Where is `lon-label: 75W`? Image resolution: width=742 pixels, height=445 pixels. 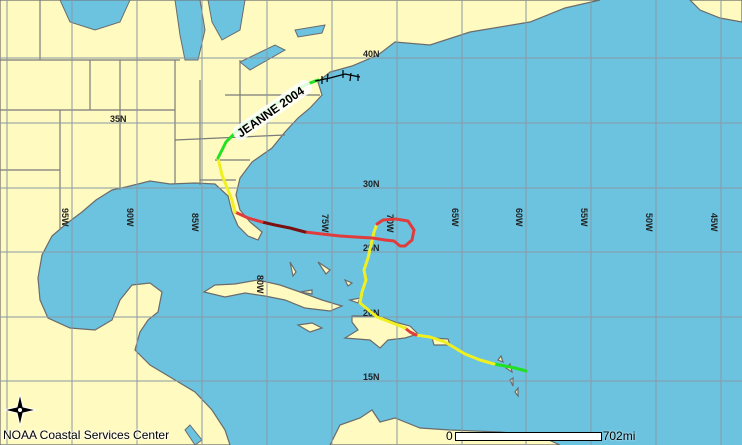 lon-label: 75W is located at coordinates (325, 223).